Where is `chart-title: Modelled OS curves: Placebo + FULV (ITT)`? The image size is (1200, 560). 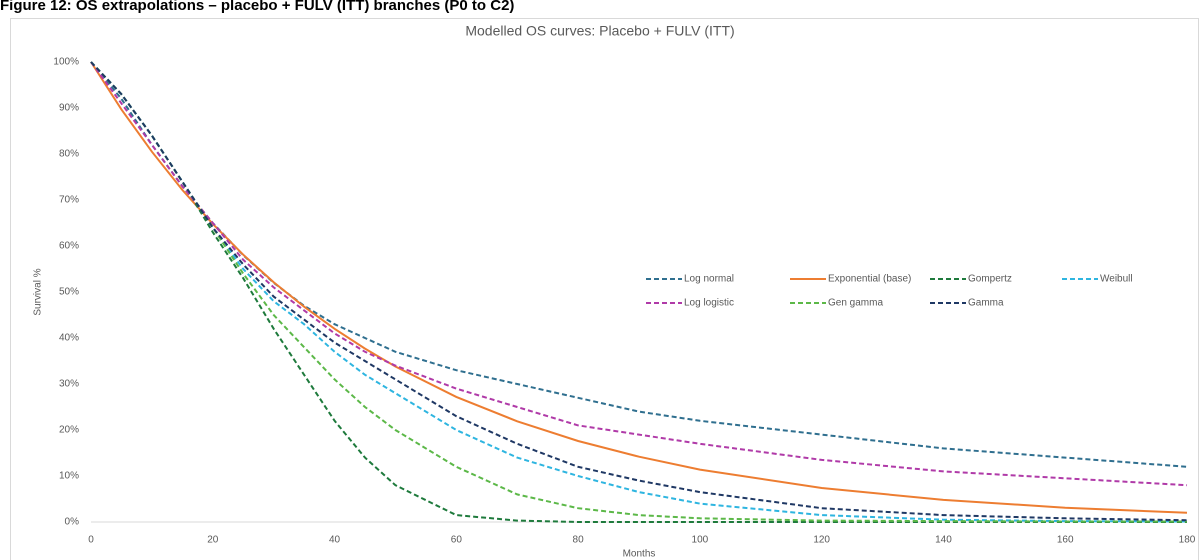 chart-title: Modelled OS curves: Placebo + FULV (ITT) is located at coordinates (599, 31).